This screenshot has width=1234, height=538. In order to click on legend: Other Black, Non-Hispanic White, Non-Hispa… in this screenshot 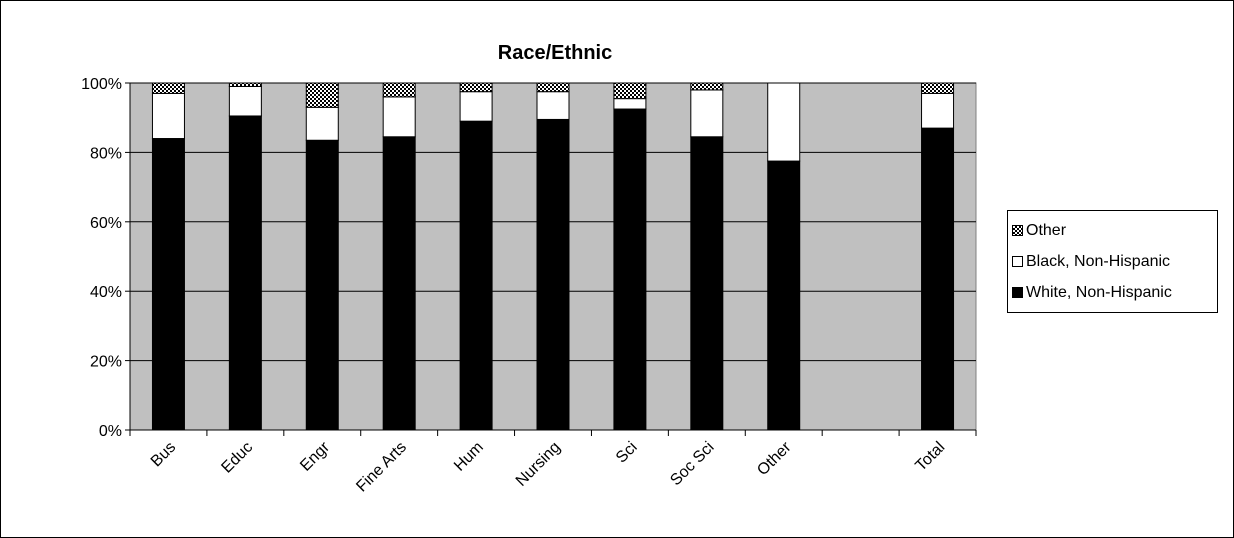, I will do `click(1112, 261)`.